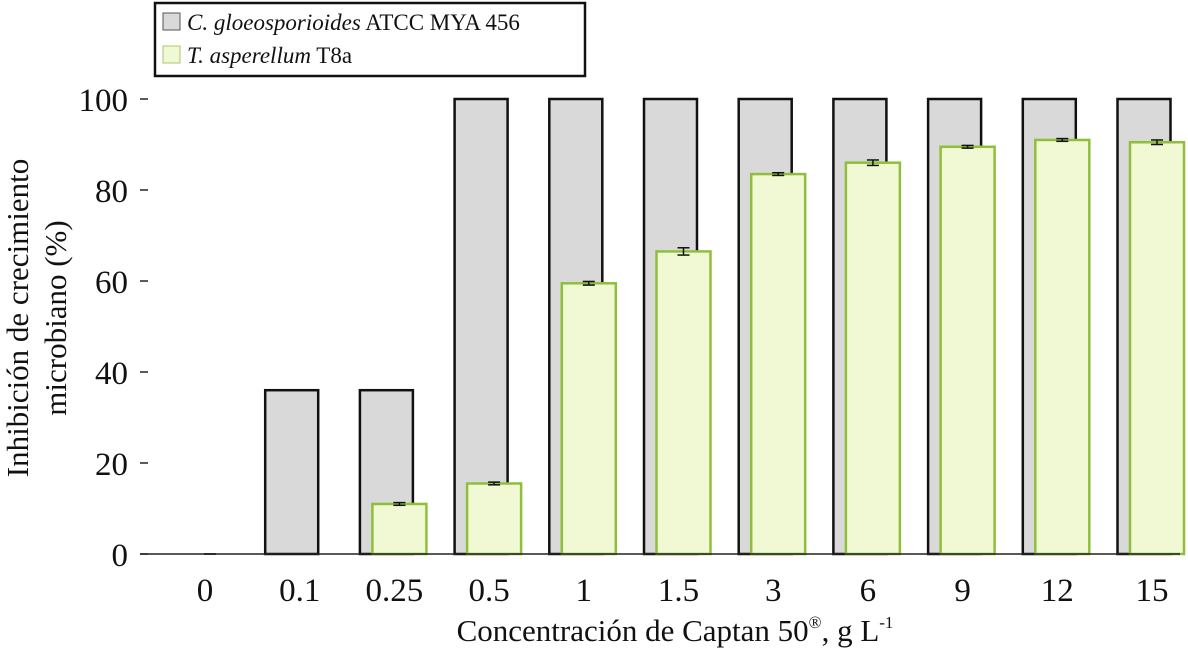  I want to click on x-tick-label: 15, so click(1152, 591).